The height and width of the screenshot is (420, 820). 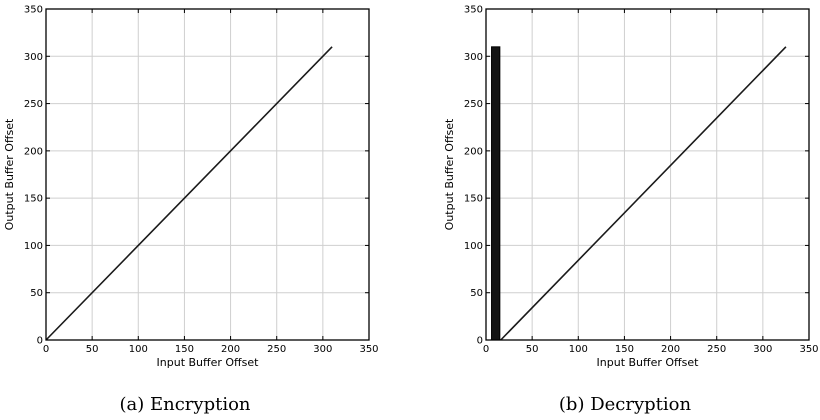 I want to click on figure-caption: (b) Decryption, so click(x=625, y=404).